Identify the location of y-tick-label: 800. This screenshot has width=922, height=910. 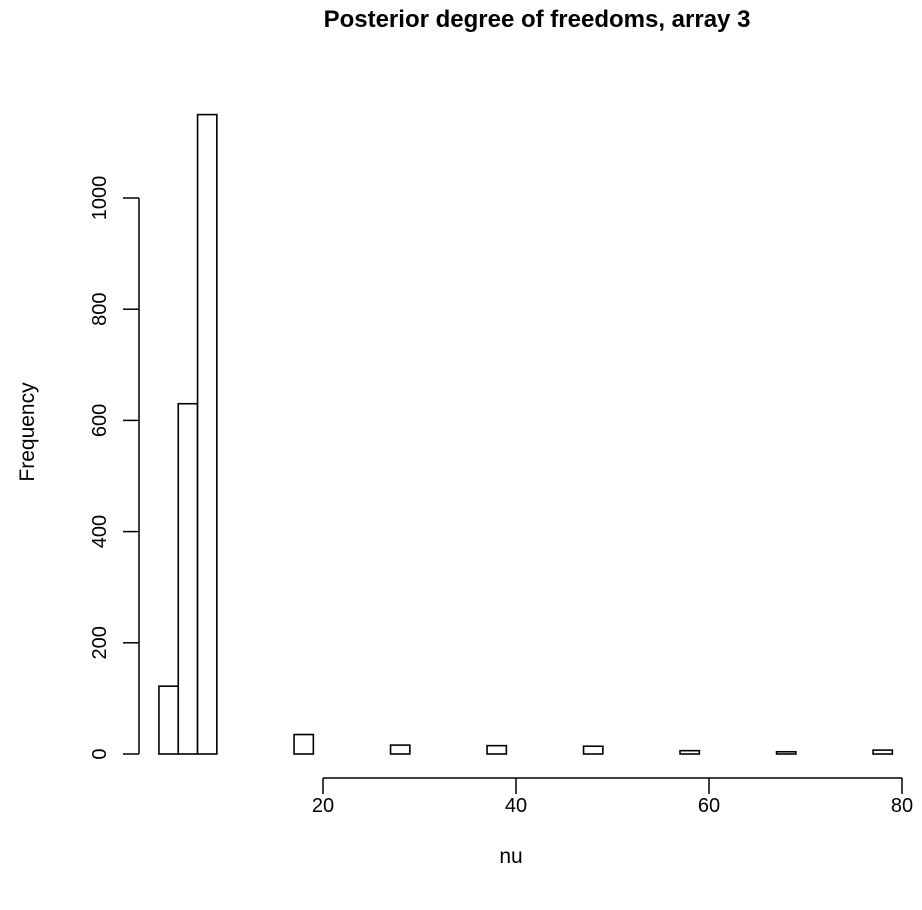
(100, 309).